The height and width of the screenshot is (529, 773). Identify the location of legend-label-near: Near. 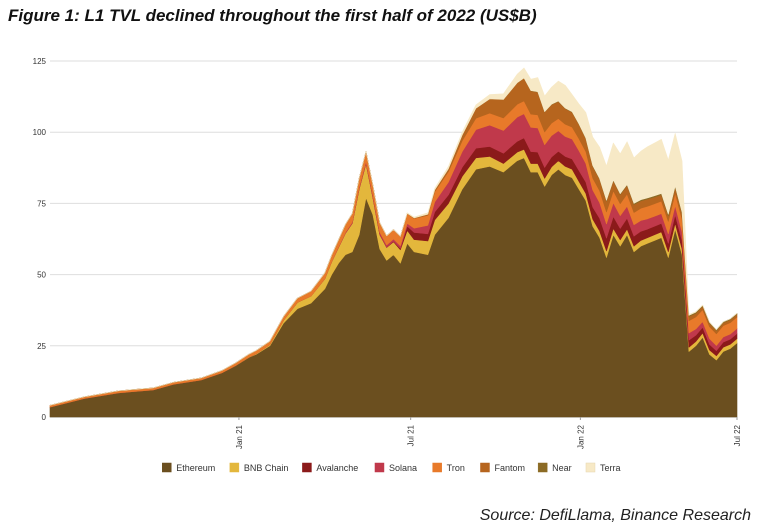
(562, 468).